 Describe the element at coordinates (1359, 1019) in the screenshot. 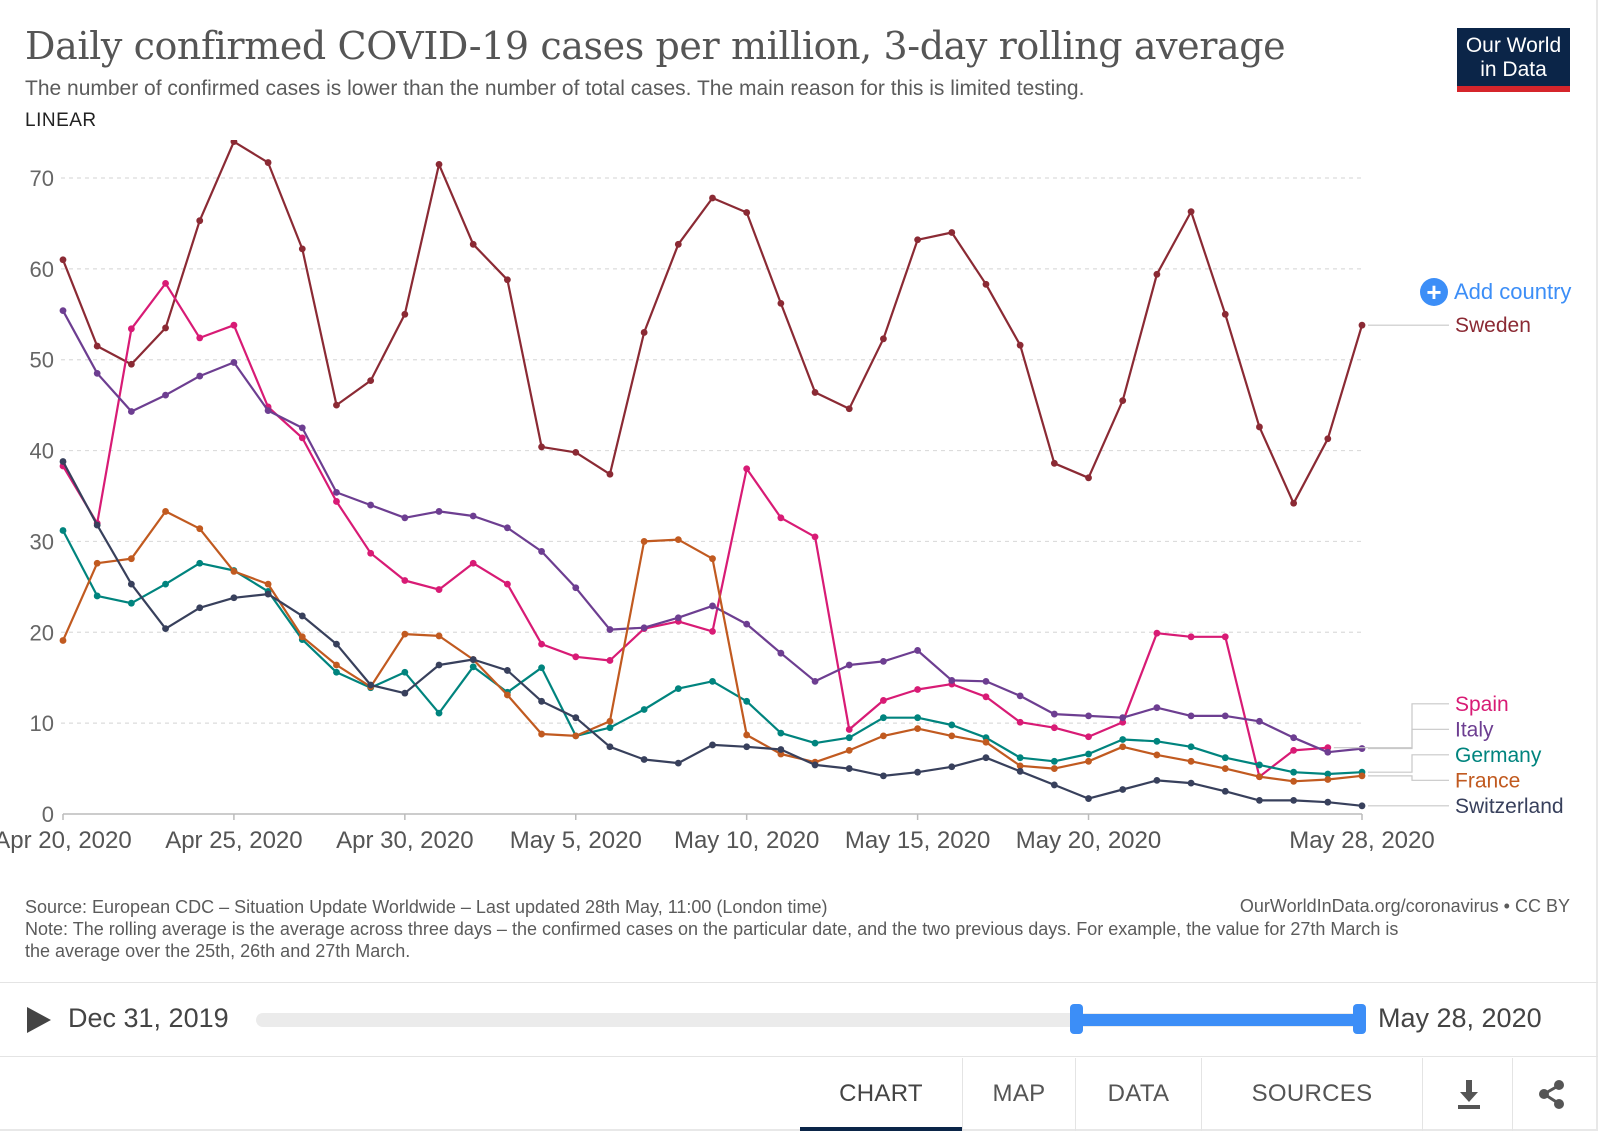

I see `timeline-end-handle` at that location.